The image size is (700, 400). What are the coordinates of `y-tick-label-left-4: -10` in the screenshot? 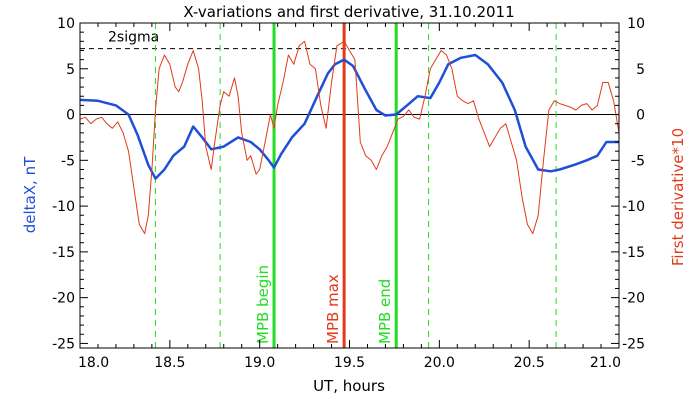 It's located at (63, 207).